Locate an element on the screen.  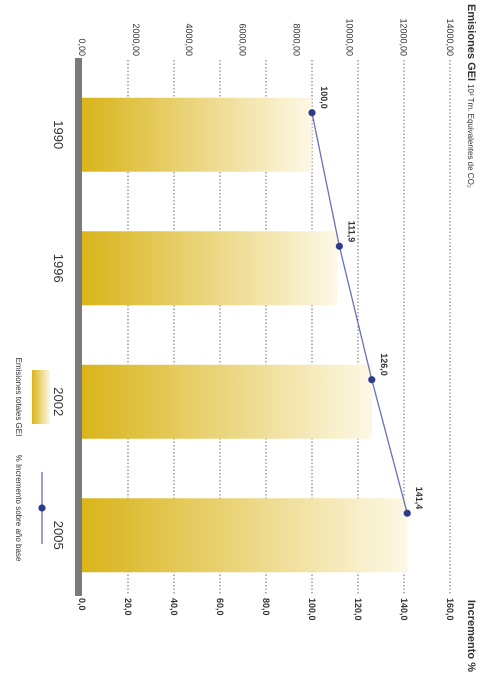
legend-line-label: % Incremento sobre año base is located at coordinates (18, 508).